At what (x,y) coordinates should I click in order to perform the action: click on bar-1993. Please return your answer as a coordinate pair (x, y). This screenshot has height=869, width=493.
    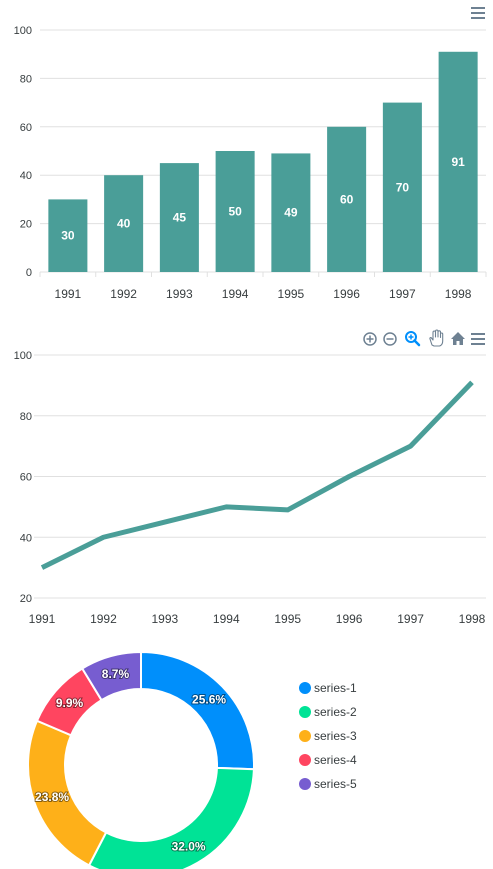
    Looking at the image, I should click on (179, 217).